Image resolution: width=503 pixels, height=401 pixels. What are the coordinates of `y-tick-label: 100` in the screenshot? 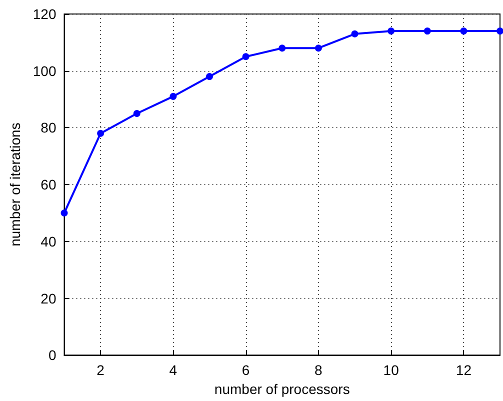 It's located at (44, 70).